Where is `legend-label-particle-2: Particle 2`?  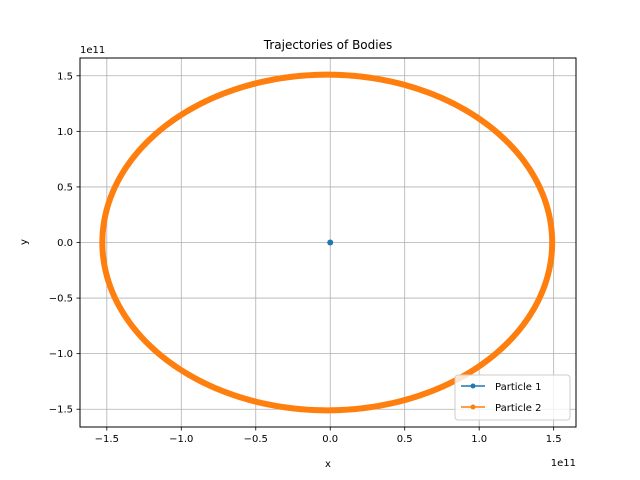
legend-label-particle-2: Particle 2 is located at coordinates (518, 408).